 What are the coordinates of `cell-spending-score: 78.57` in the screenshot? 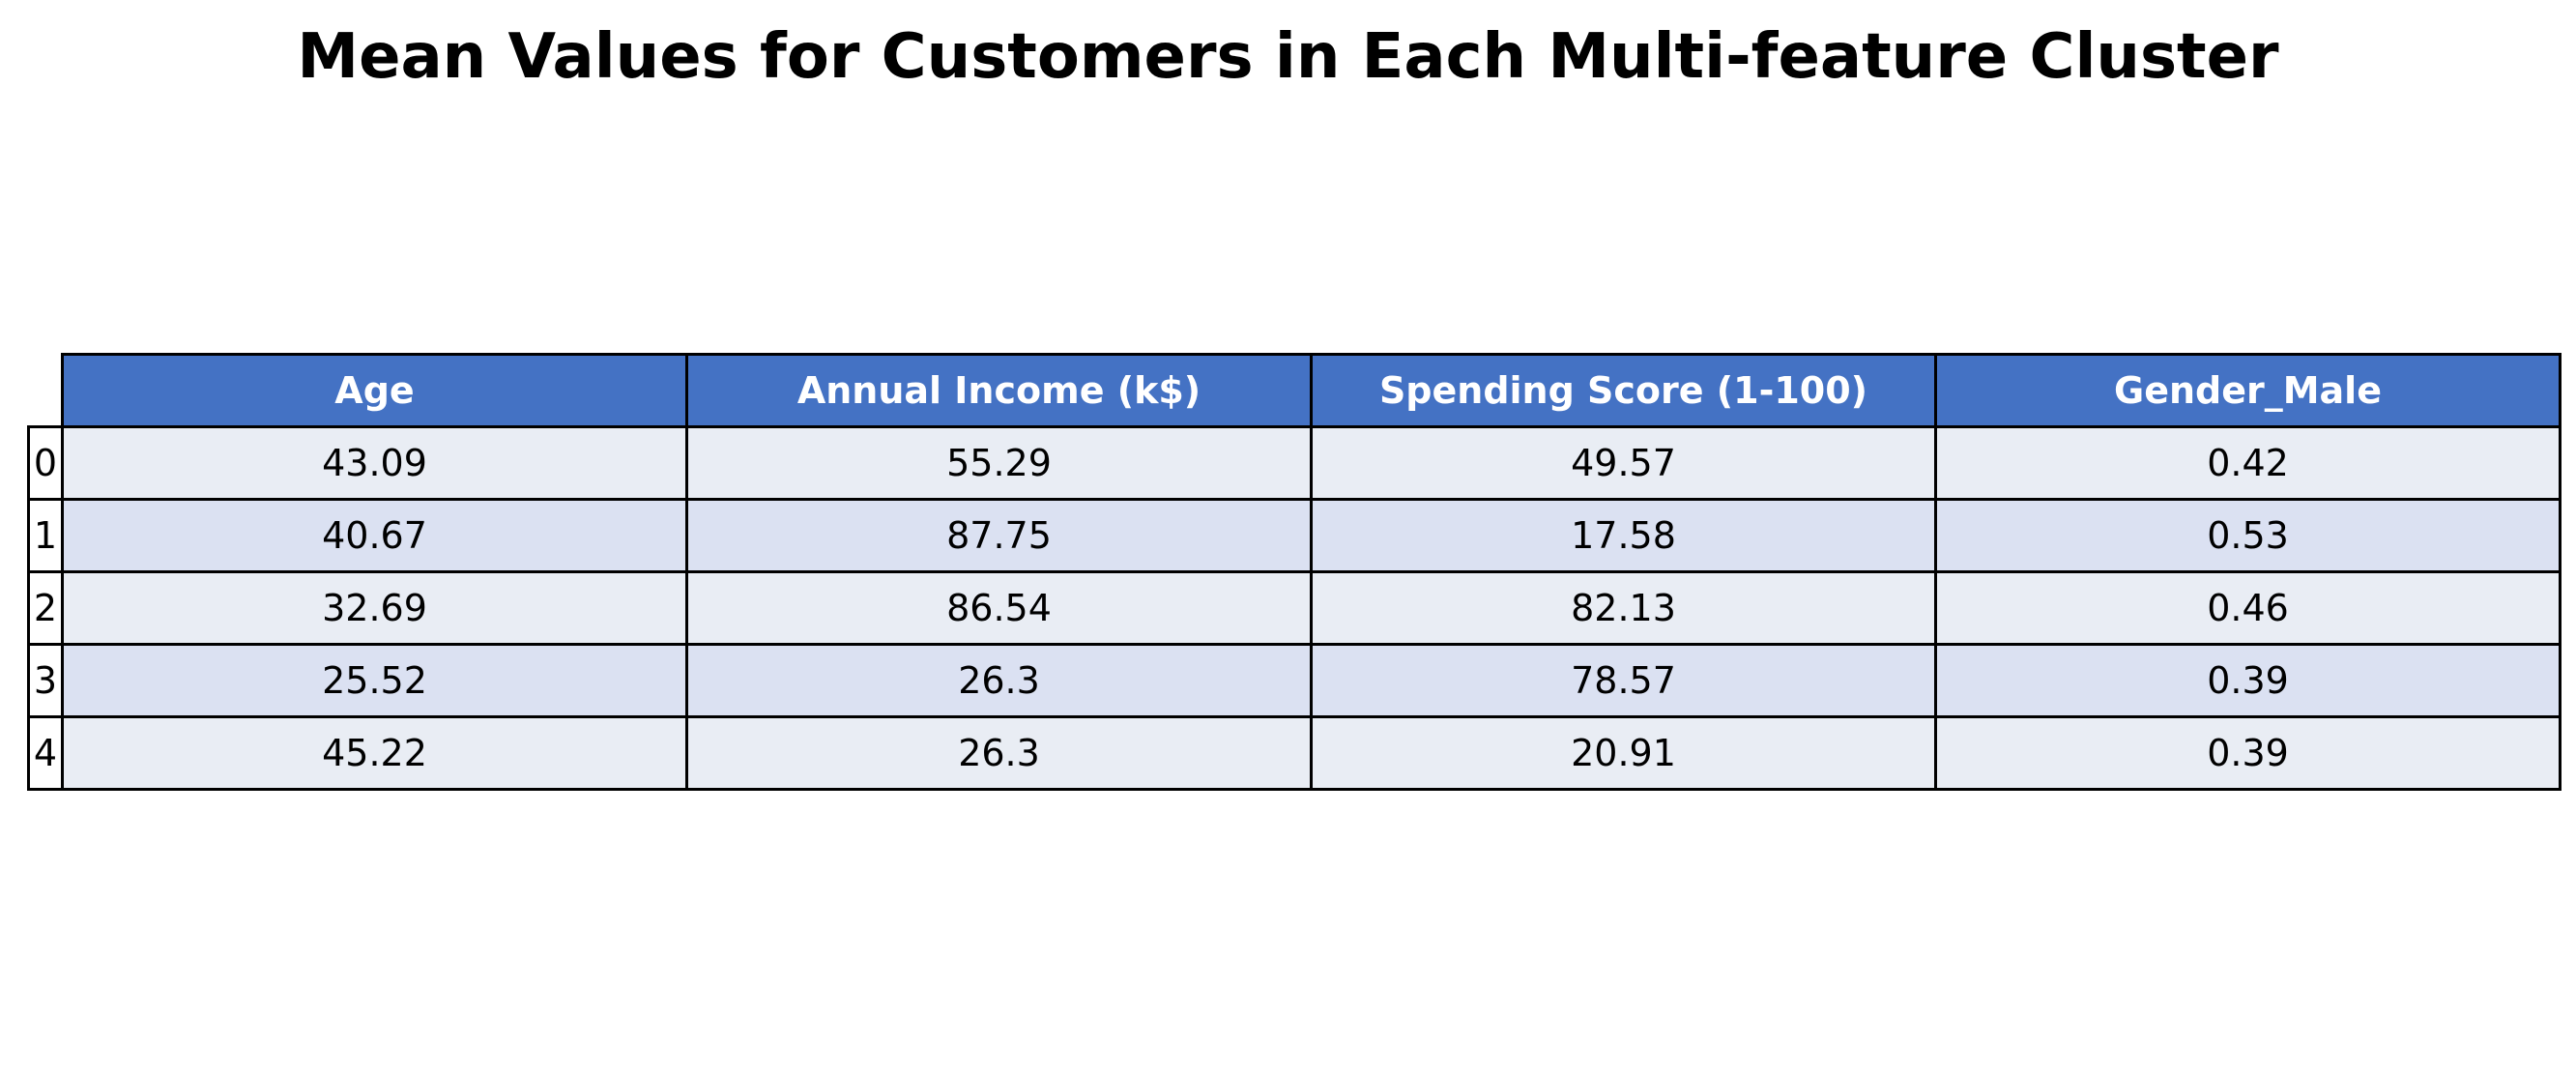 It's located at (1623, 680).